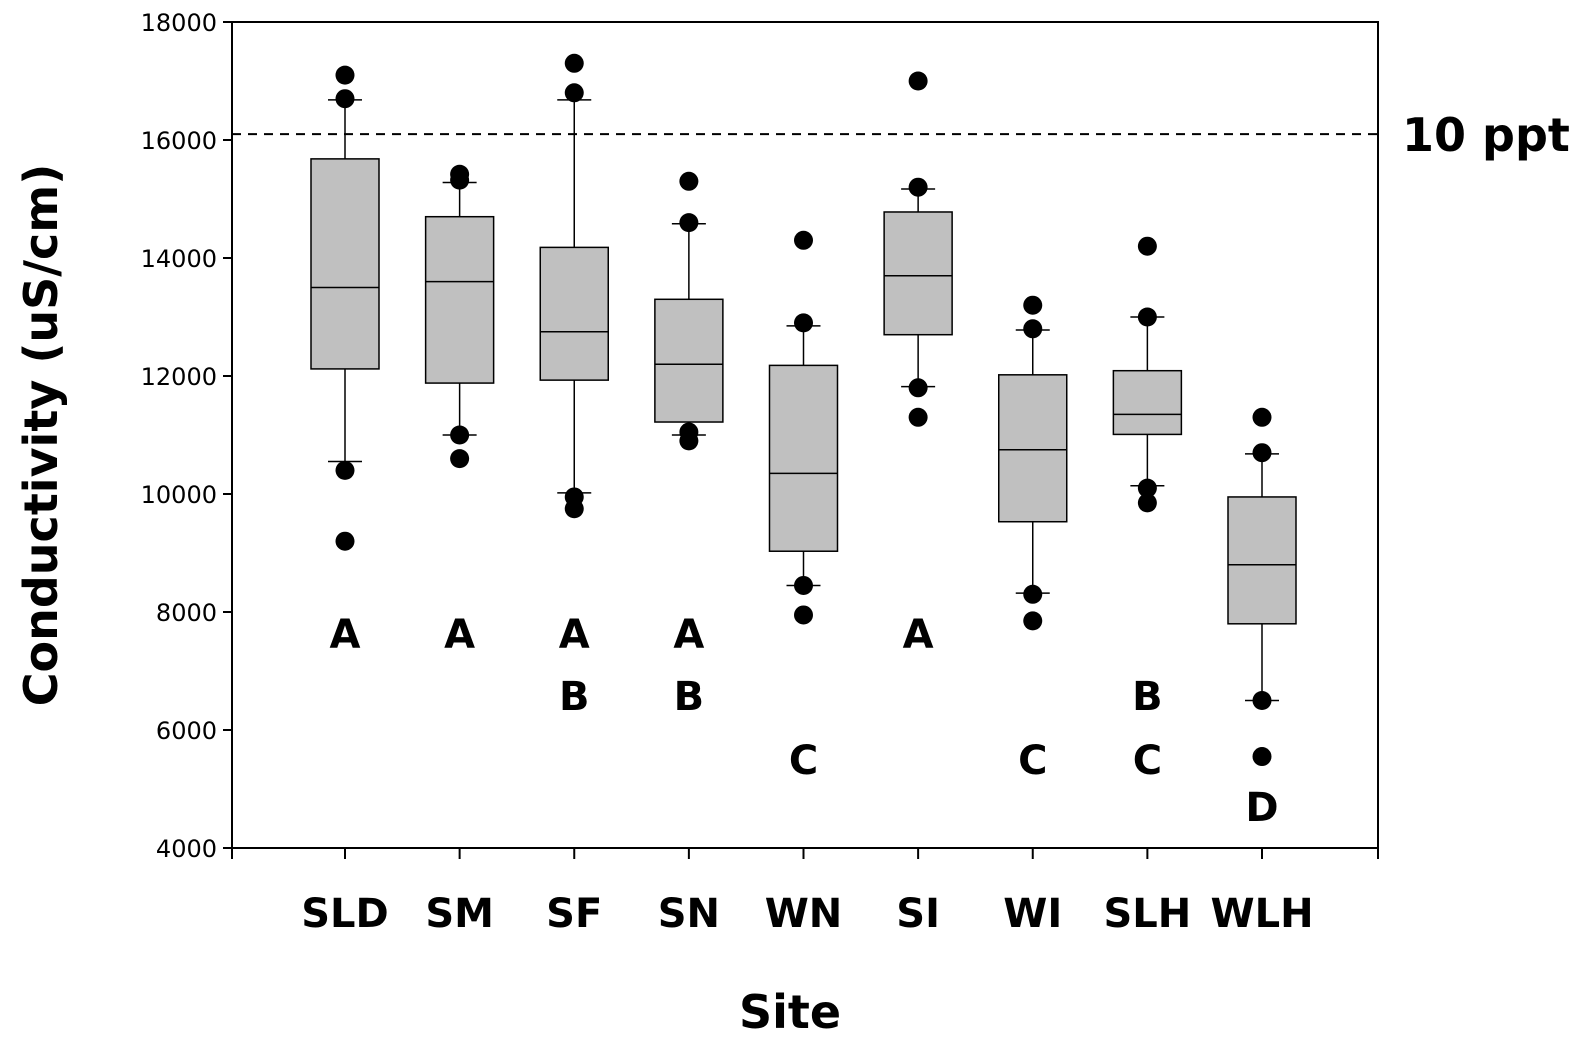  I want to click on box-sld, so click(345, 308).